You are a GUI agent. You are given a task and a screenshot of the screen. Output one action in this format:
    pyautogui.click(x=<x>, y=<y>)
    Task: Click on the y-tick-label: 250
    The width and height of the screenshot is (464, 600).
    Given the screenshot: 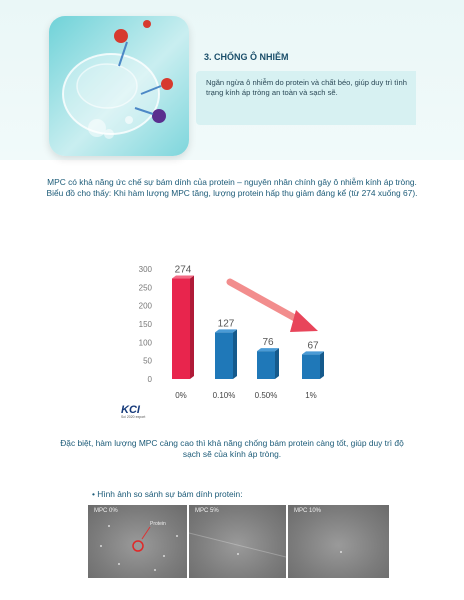 What is the action you would take?
    pyautogui.click(x=146, y=287)
    